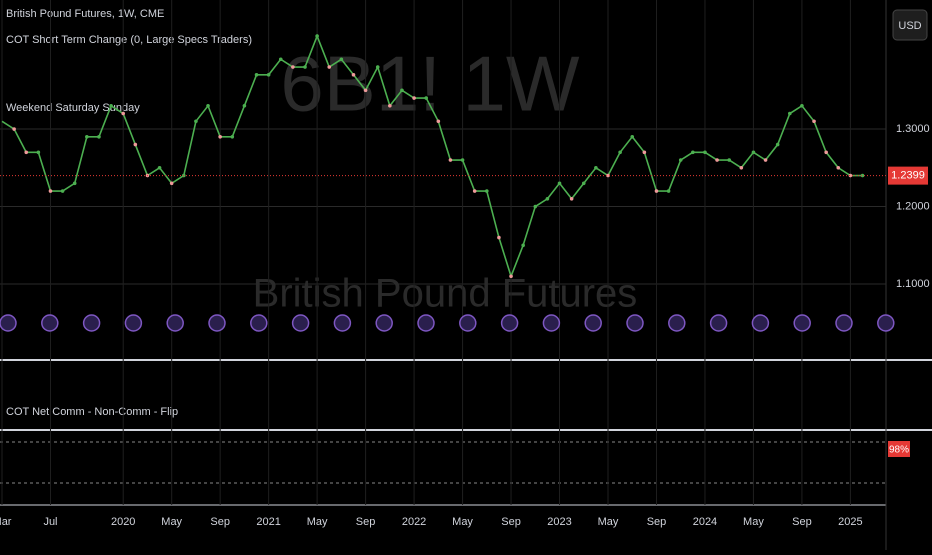  I want to click on x-tick-label: 2020, so click(123, 522).